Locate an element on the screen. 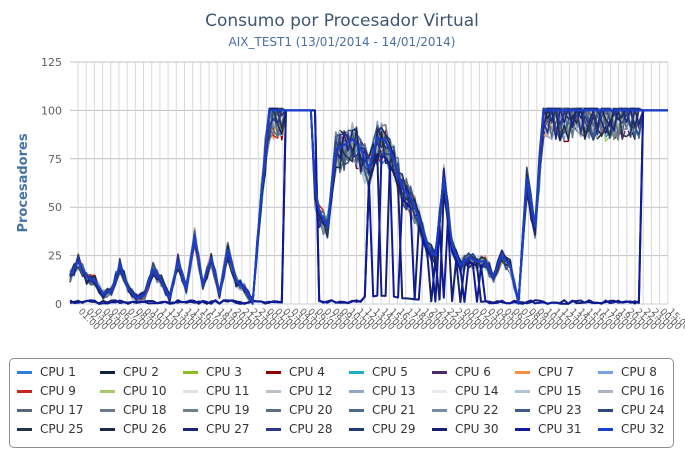  legend-item-cpu-30: CPU 30 is located at coordinates (465, 429).